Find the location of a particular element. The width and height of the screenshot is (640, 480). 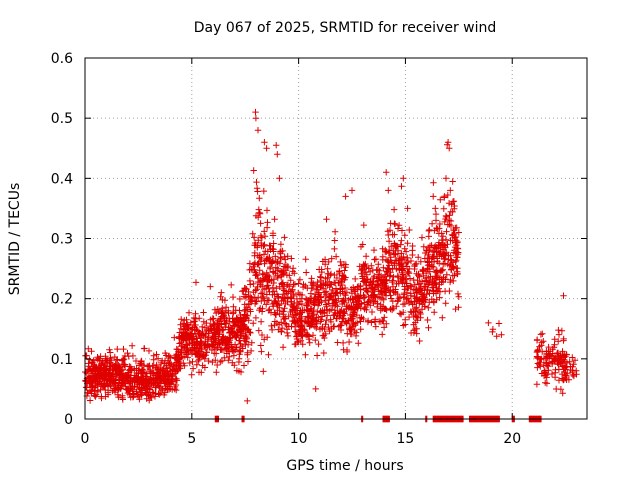

y-tick-label: 0.4 is located at coordinates (62, 179).